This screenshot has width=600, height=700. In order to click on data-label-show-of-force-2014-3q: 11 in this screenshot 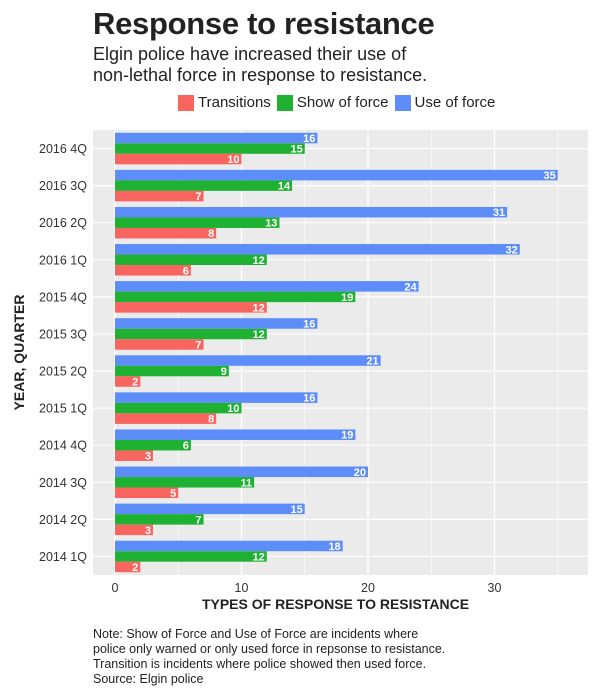, I will do `click(247, 483)`.